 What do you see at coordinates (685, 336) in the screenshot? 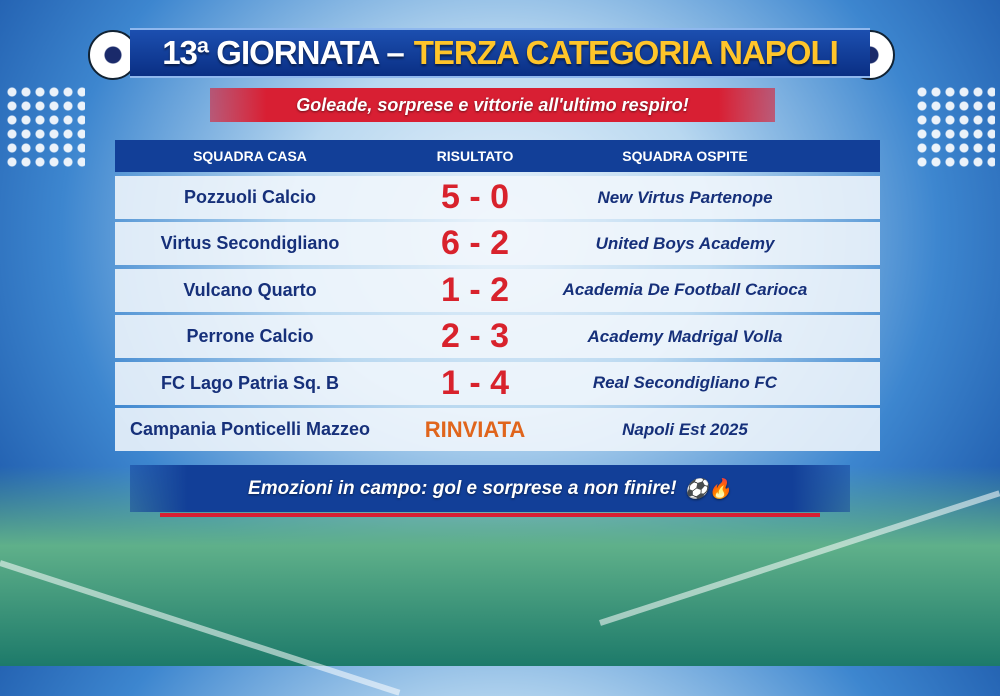
I see `away-team: Academy Madrigal Volla` at bounding box center [685, 336].